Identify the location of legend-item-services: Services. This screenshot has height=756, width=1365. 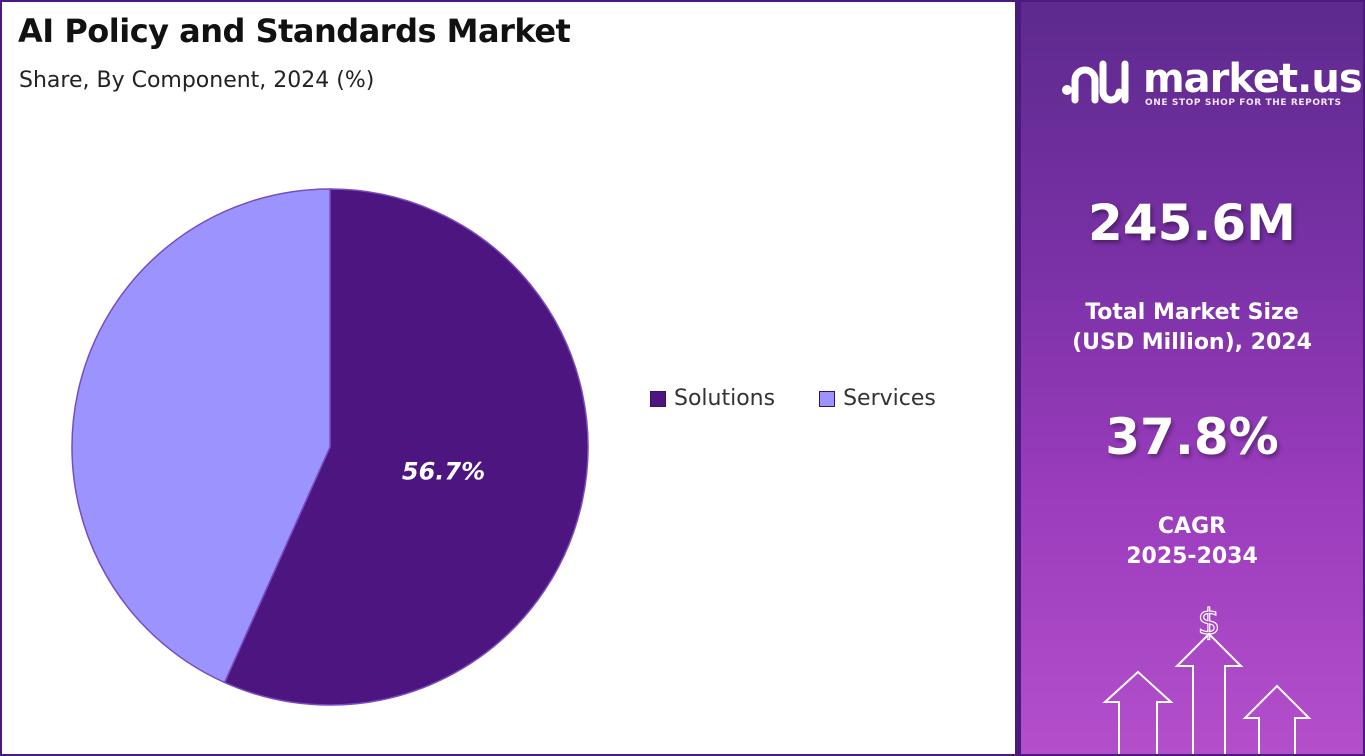
(877, 398).